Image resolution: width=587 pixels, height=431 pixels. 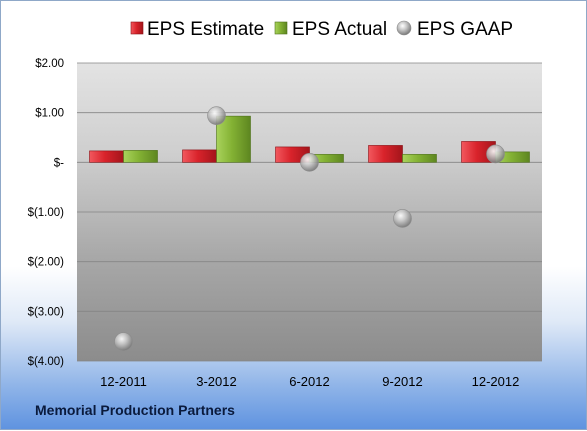 I want to click on legend-label-eps-estimate: EPS Estimate, so click(x=205, y=29).